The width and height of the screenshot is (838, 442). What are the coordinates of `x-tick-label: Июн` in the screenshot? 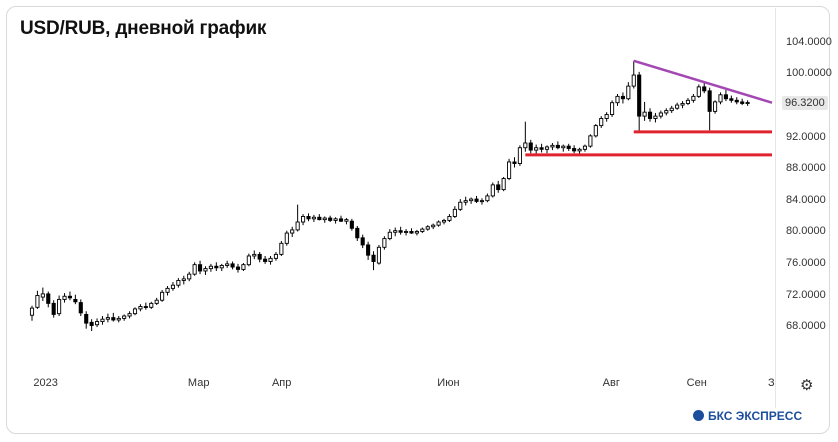 It's located at (448, 383).